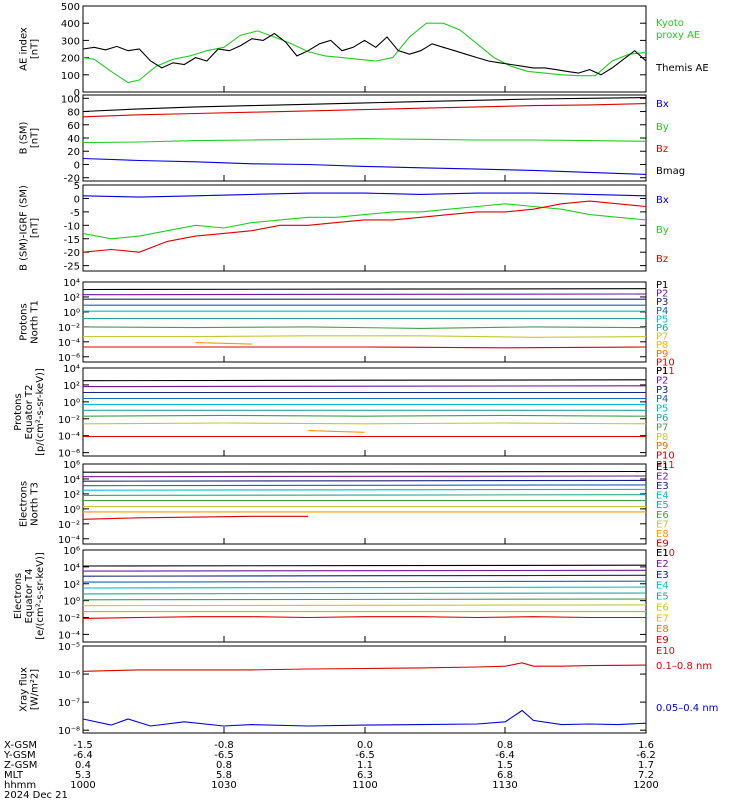 The image size is (750, 800). What do you see at coordinates (70, 76) in the screenshot?
I see `y-tick-label: 100` at bounding box center [70, 76].